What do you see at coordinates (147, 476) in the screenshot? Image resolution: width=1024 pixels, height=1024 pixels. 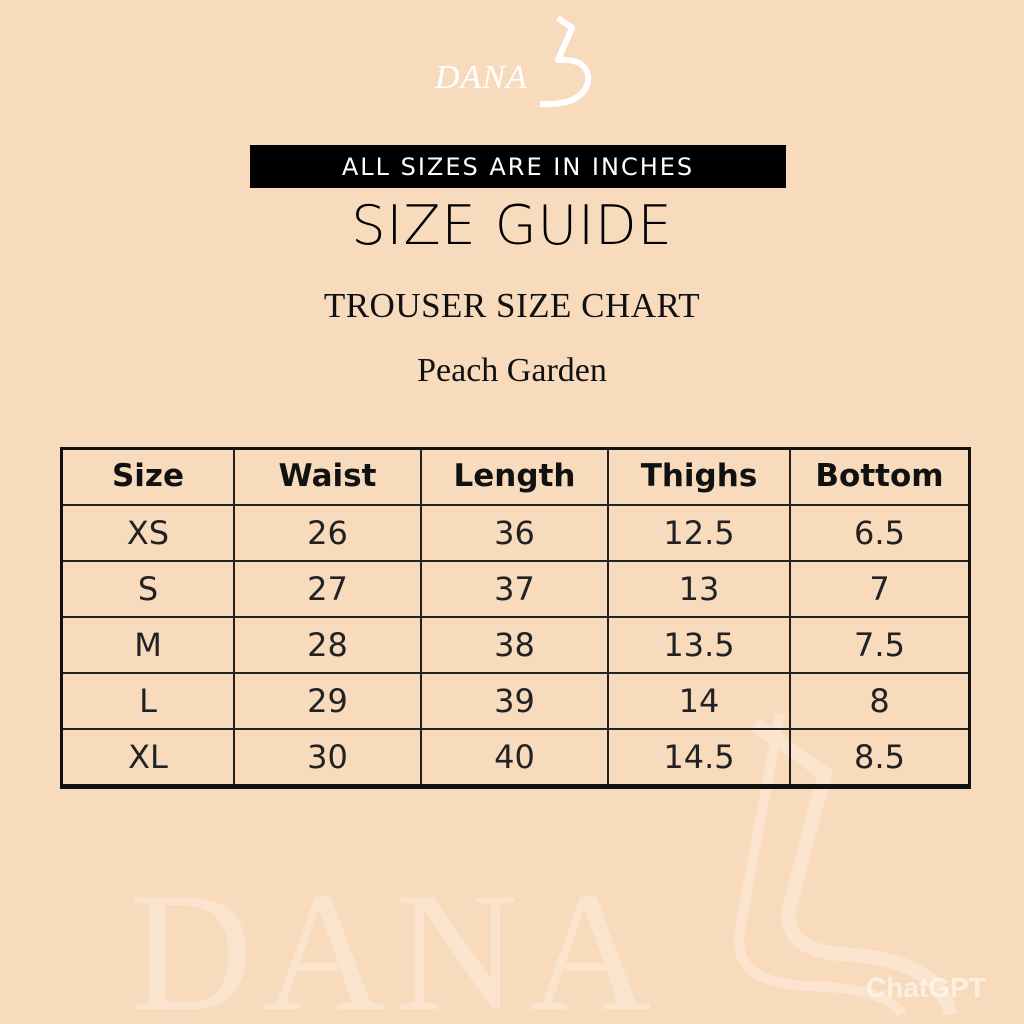 I see `header-size: Size` at bounding box center [147, 476].